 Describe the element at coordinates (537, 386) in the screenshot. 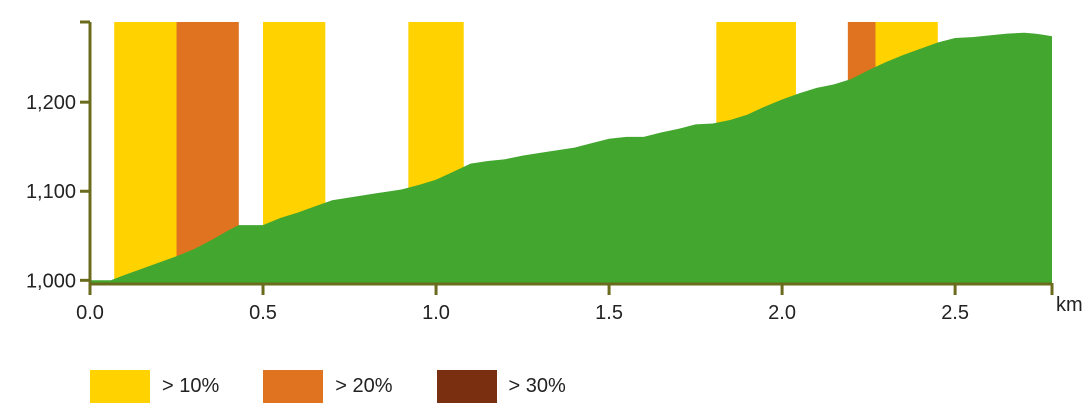

I see `legend-label: > 30%` at that location.